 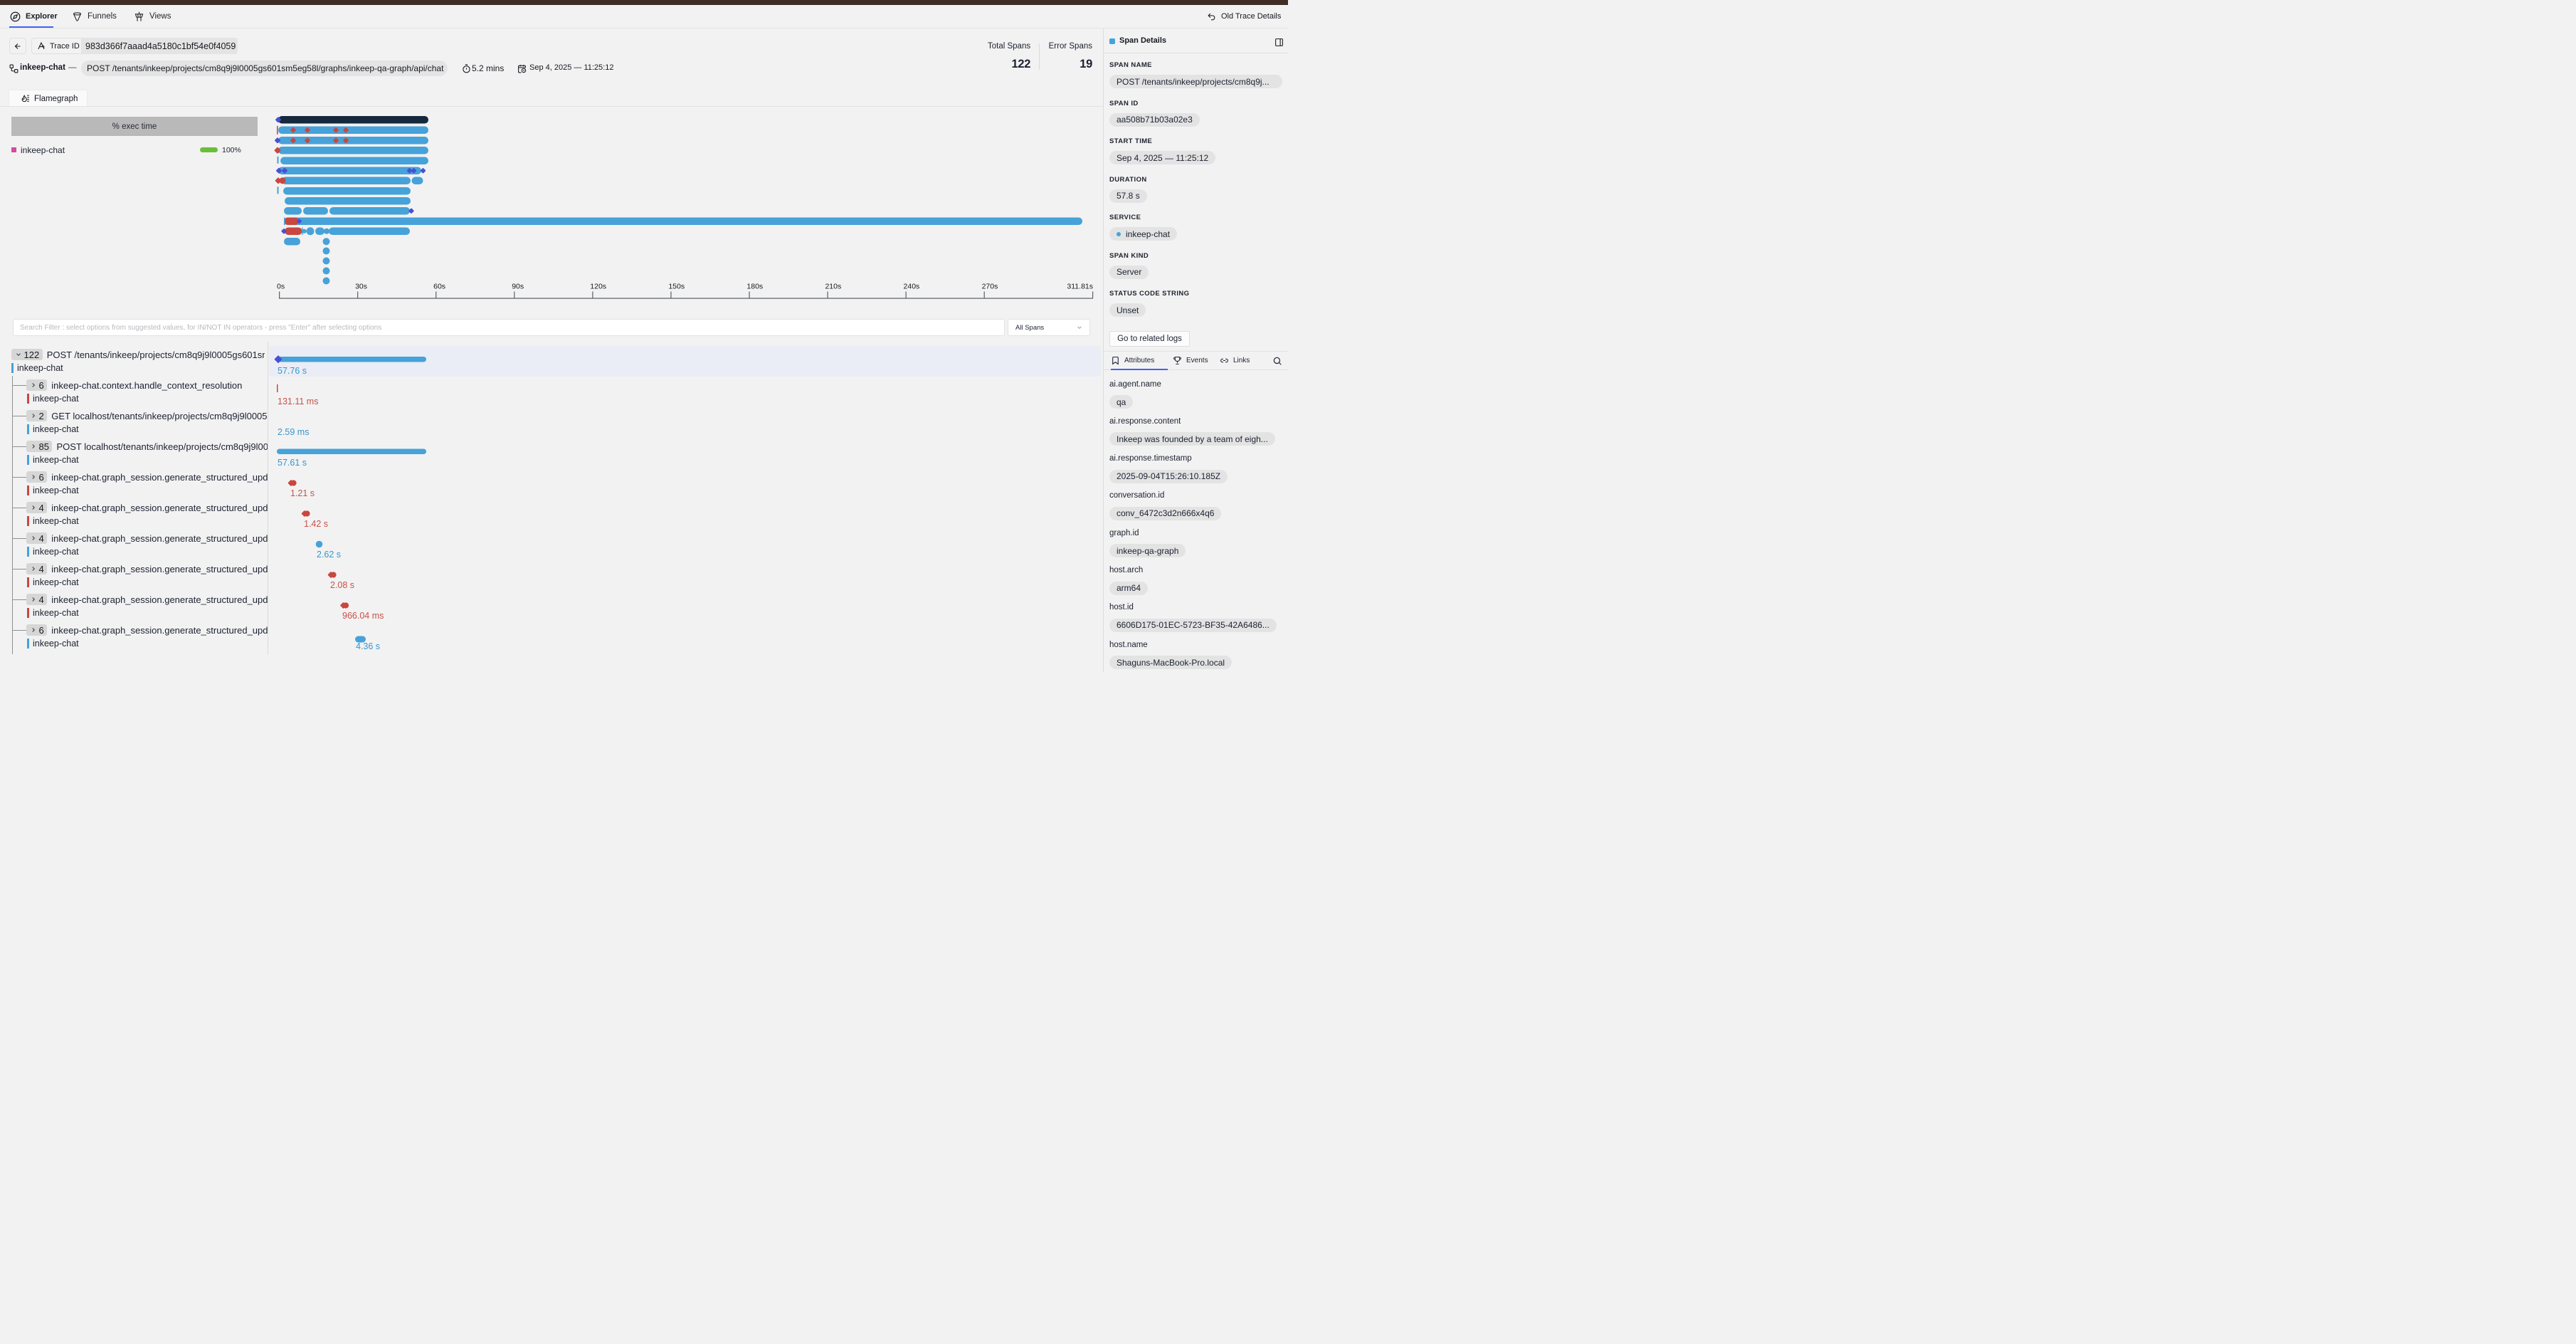 I want to click on svg-text: 180s, so click(x=754, y=287).